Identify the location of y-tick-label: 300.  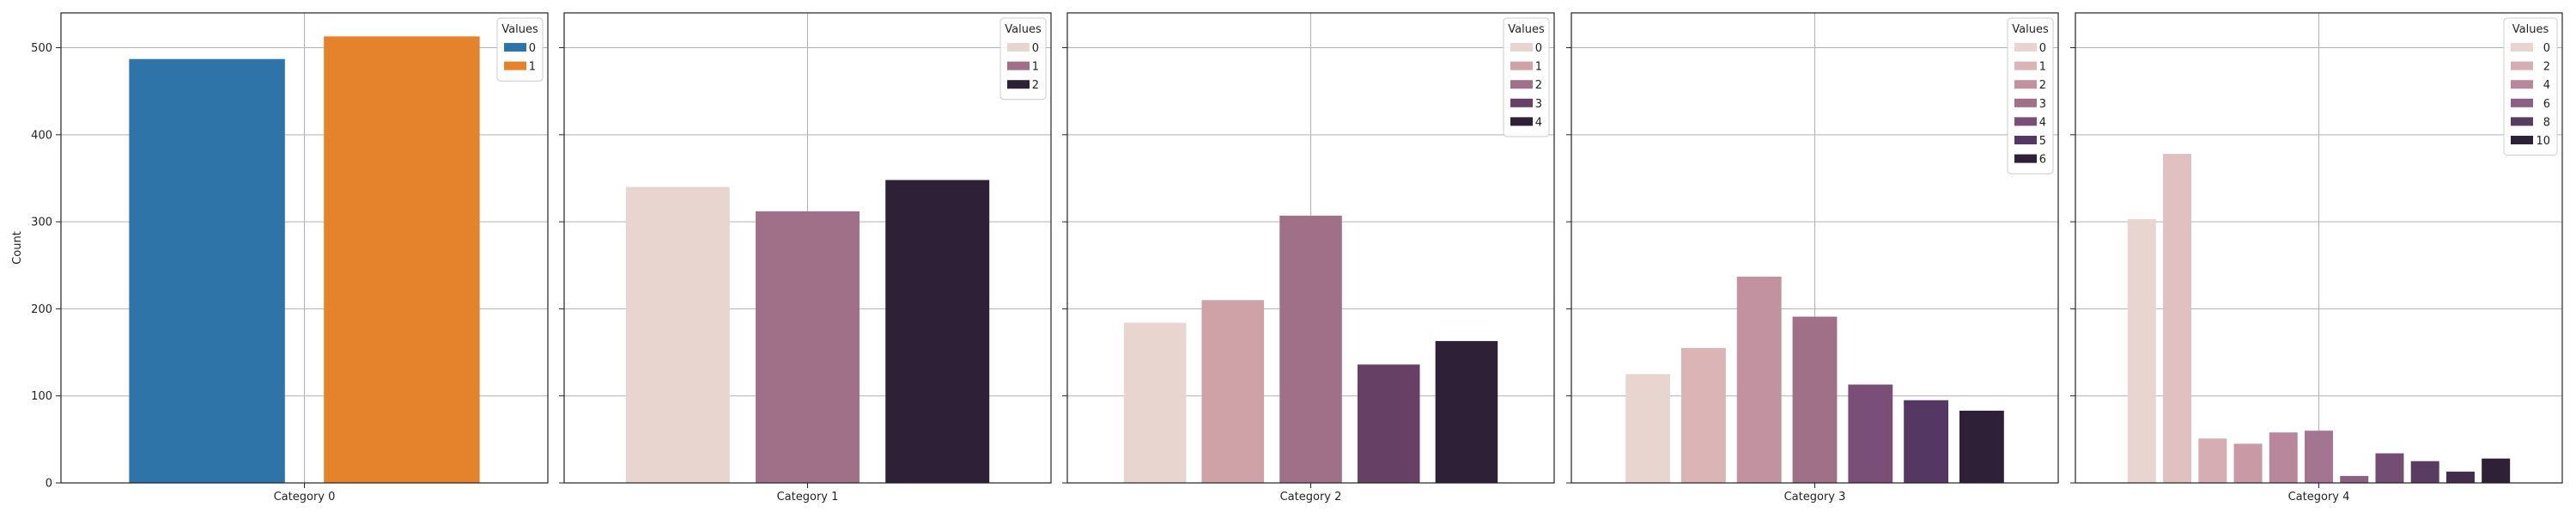
(41, 223).